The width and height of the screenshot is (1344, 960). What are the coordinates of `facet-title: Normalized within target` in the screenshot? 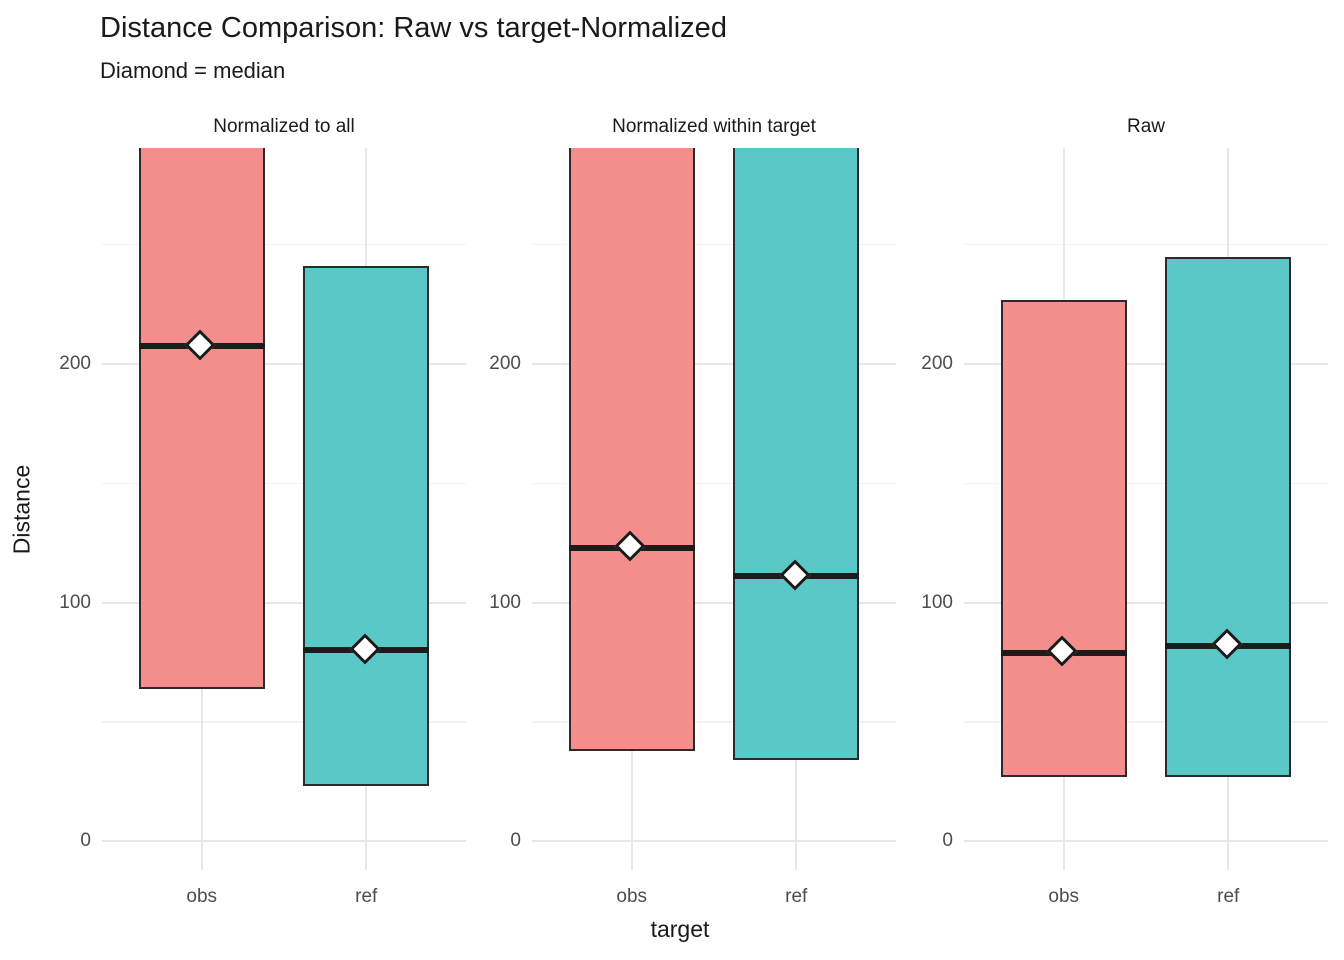 It's located at (714, 126).